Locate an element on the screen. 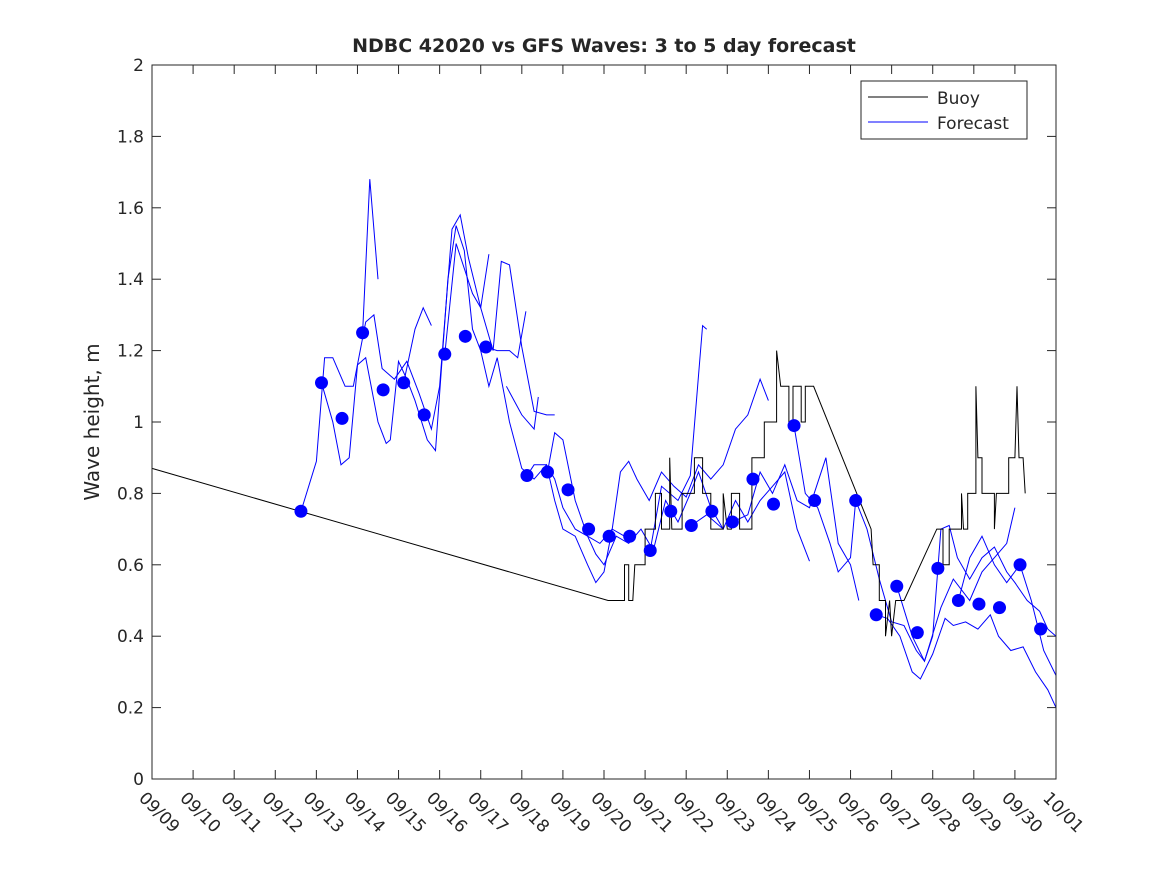  y-tick-label: 1 is located at coordinates (138, 423).